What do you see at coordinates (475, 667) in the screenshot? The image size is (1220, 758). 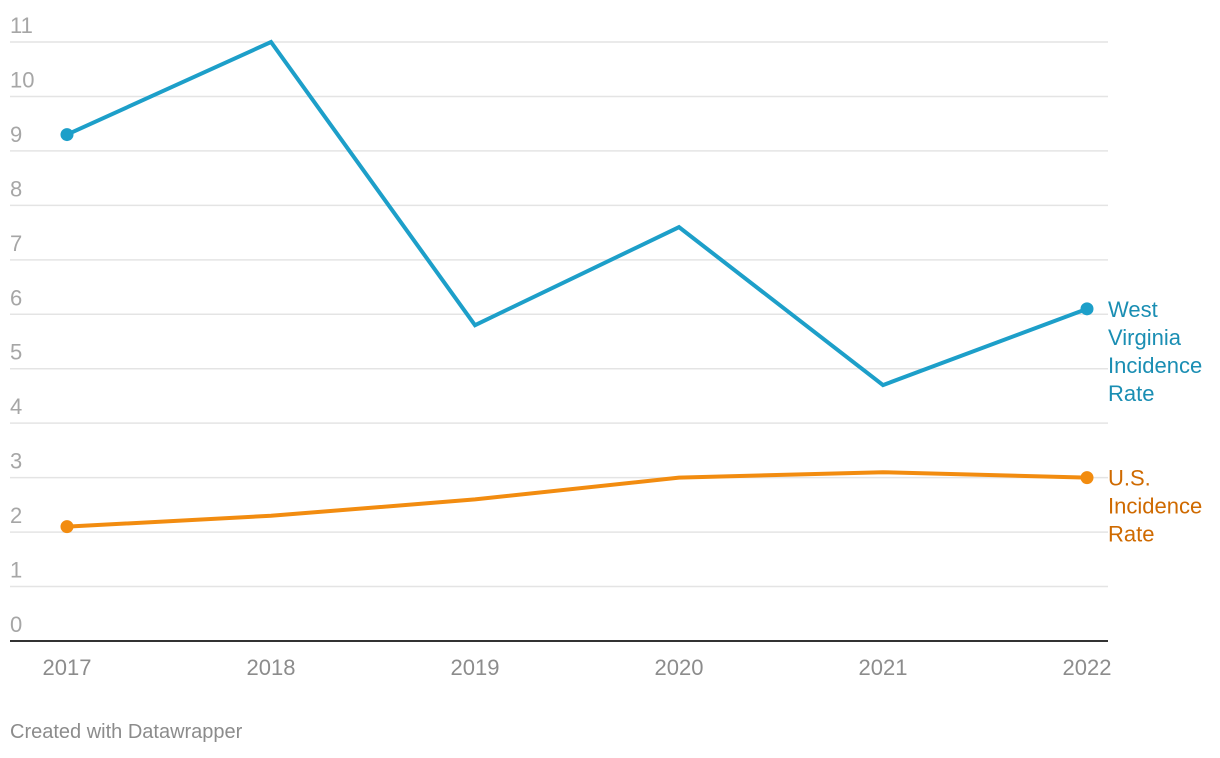 I see `x-tick-label: 2019` at bounding box center [475, 667].